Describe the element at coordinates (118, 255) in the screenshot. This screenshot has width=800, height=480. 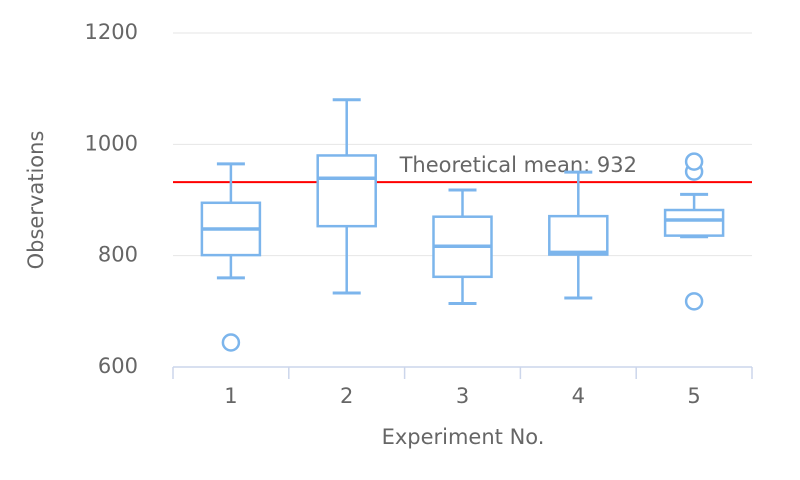
I see `y-tick-label: 800` at that location.